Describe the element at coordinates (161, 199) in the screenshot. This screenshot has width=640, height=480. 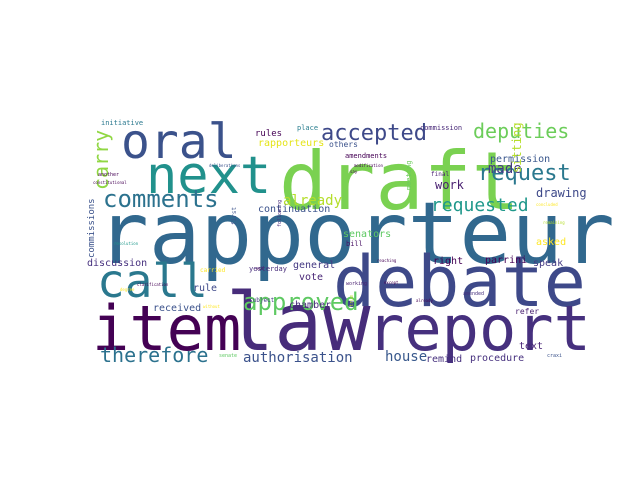
I see `word-comments: comments` at that location.